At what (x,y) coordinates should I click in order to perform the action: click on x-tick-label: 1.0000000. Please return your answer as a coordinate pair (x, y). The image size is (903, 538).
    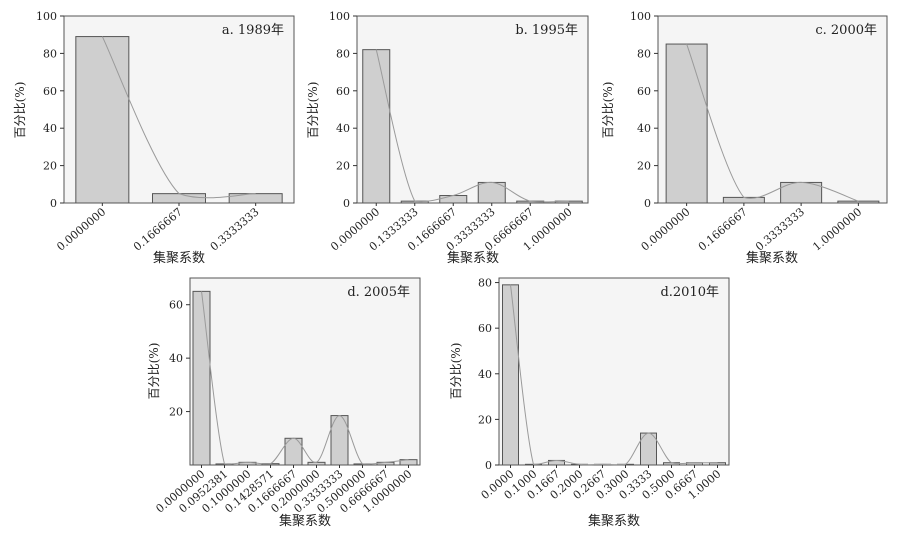
    Looking at the image, I should click on (837, 229).